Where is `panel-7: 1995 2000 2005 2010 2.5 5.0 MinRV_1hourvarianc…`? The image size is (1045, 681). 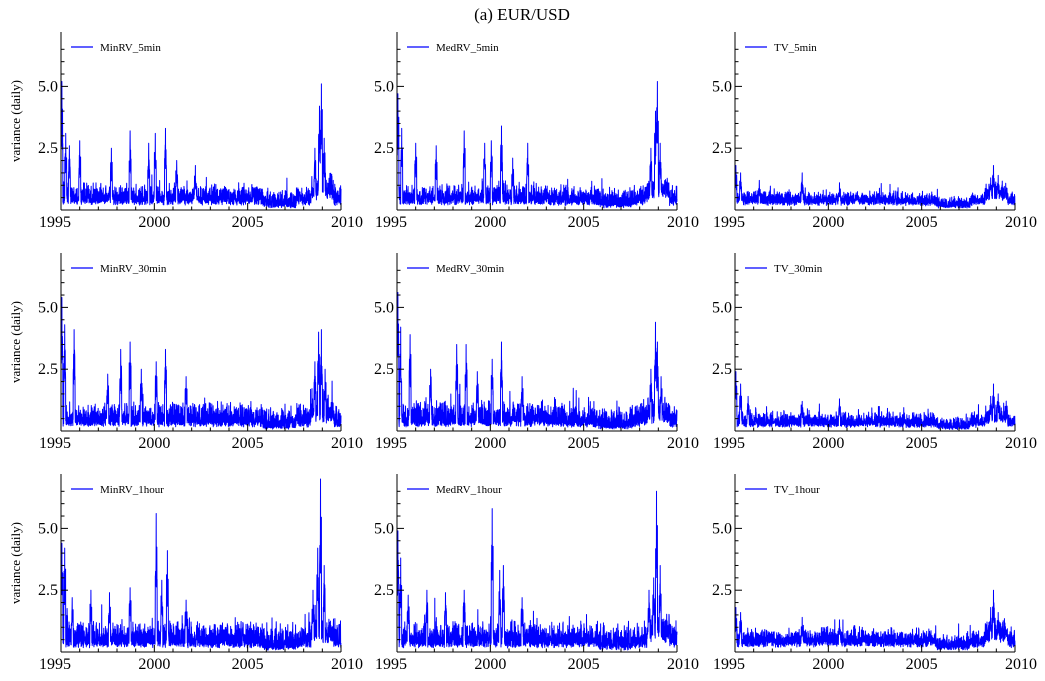
panel-7: 1995 2000 2005 2010 2.5 5.0 MinRV_1hourvarianc… is located at coordinates (185, 573).